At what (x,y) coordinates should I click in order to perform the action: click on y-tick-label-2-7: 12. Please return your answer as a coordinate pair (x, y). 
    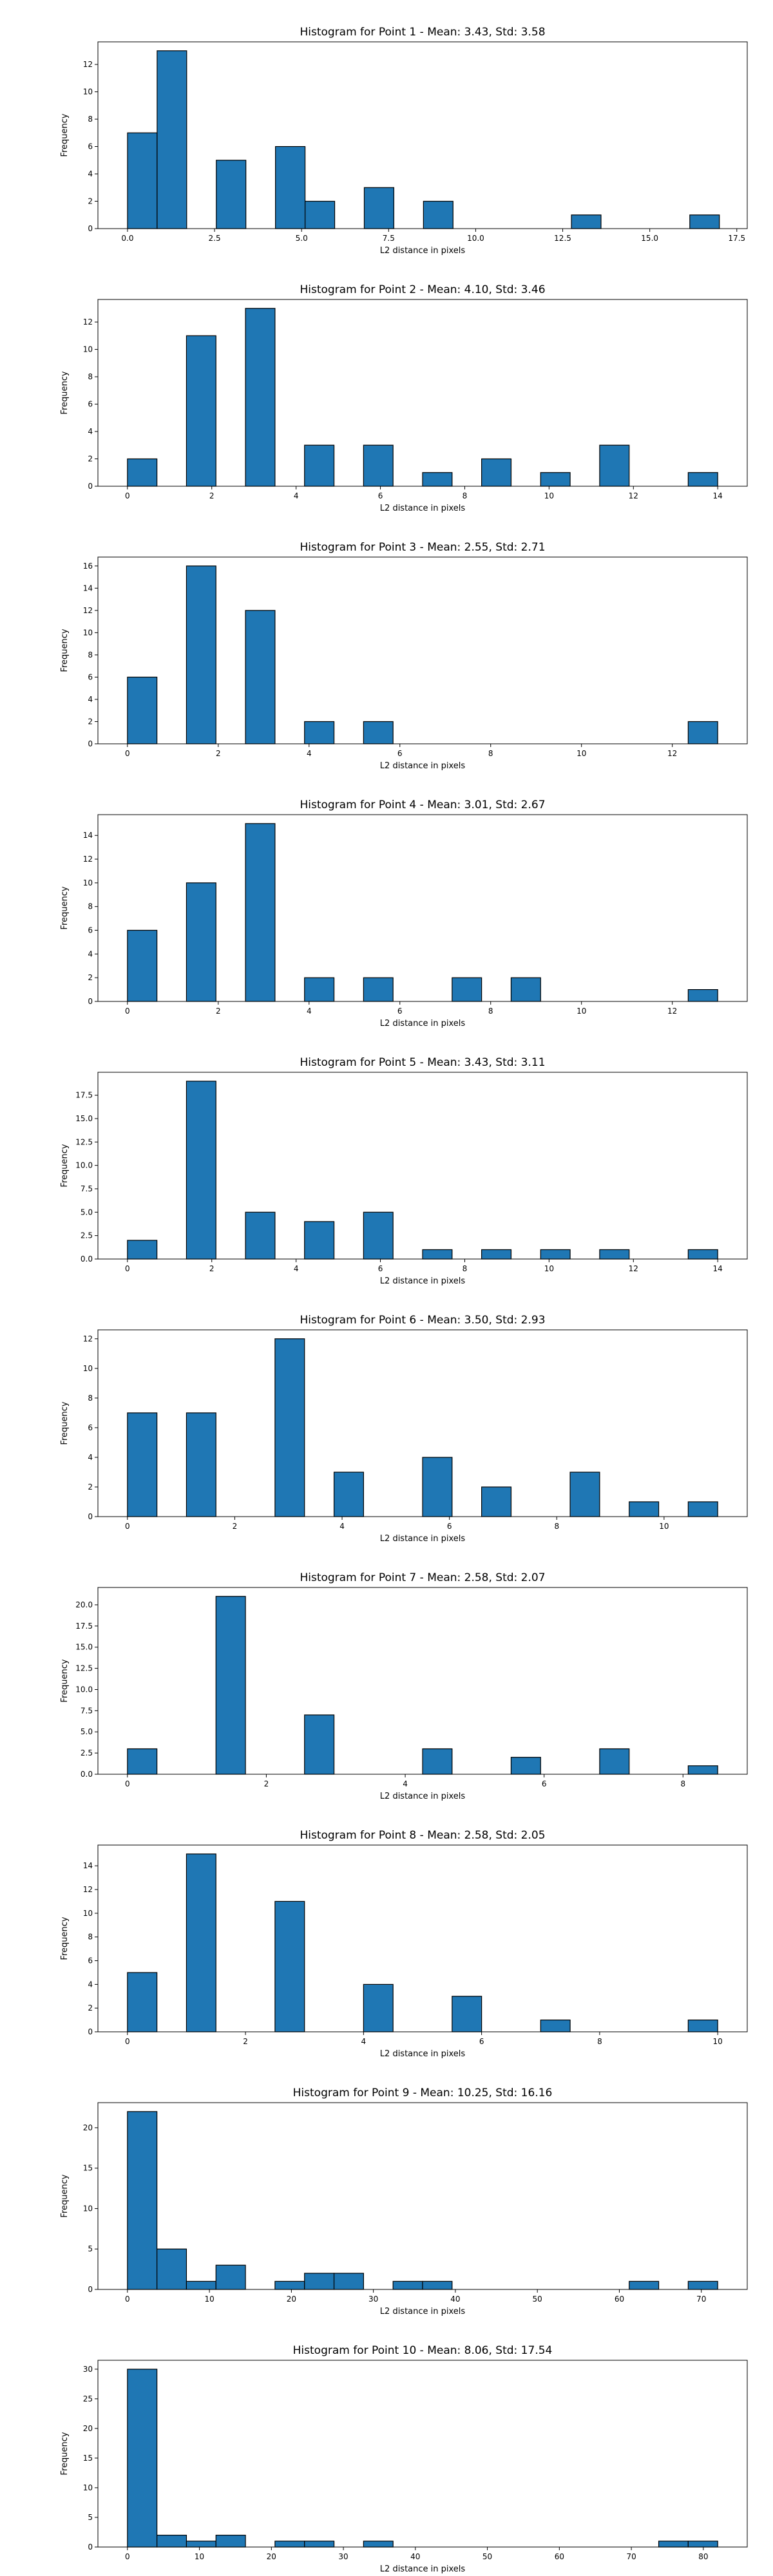
    Looking at the image, I should click on (88, 322).